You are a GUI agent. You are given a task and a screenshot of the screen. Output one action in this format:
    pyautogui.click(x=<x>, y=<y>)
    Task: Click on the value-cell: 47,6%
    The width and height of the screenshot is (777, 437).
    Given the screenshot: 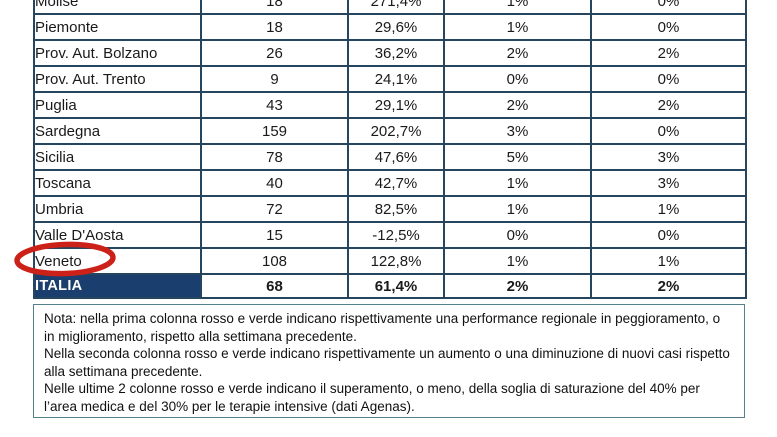 What is the action you would take?
    pyautogui.click(x=396, y=157)
    